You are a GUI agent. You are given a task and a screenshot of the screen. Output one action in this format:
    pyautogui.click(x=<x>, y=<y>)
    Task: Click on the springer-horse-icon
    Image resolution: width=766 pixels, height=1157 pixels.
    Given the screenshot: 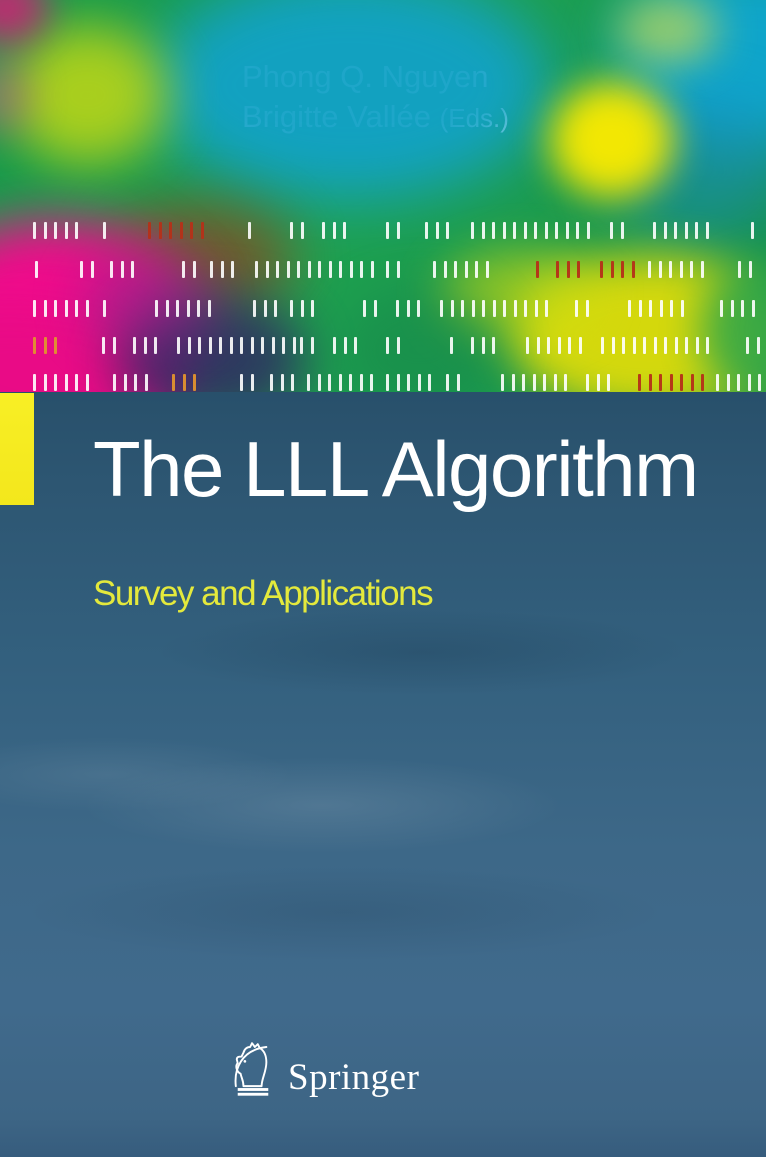 What is the action you would take?
    pyautogui.click(x=251, y=1069)
    